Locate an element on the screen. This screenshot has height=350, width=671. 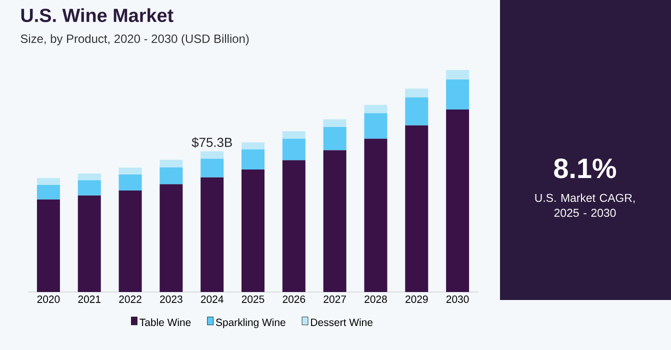
annotation: $75.3B is located at coordinates (212, 142).